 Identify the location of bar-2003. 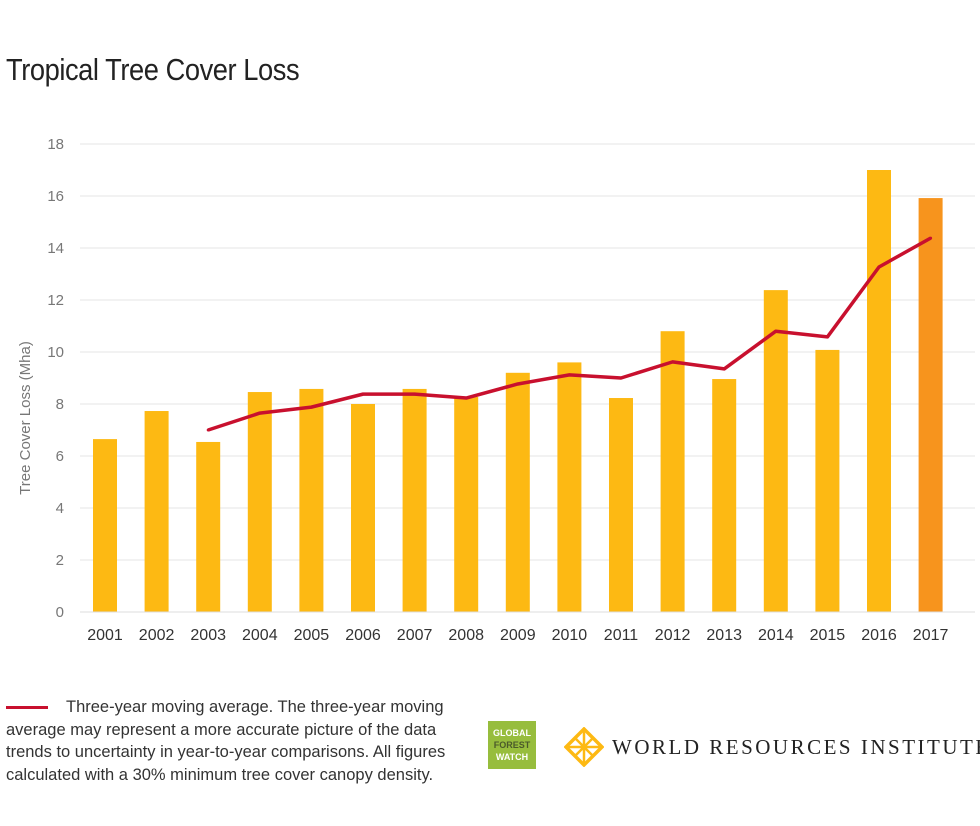
(208, 526).